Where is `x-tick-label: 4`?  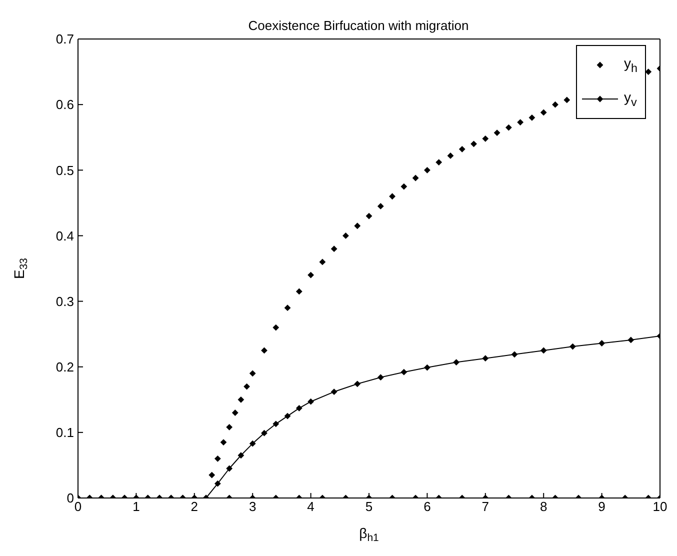
x-tick-label: 4 is located at coordinates (310, 506).